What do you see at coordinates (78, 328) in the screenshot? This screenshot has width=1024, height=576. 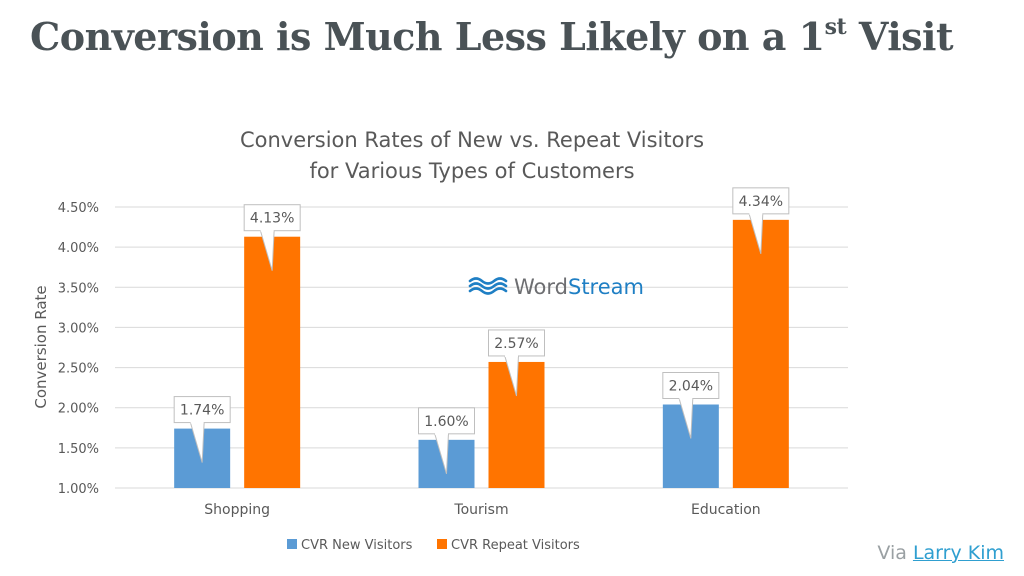 I see `y-tick-label: 3.00%` at bounding box center [78, 328].